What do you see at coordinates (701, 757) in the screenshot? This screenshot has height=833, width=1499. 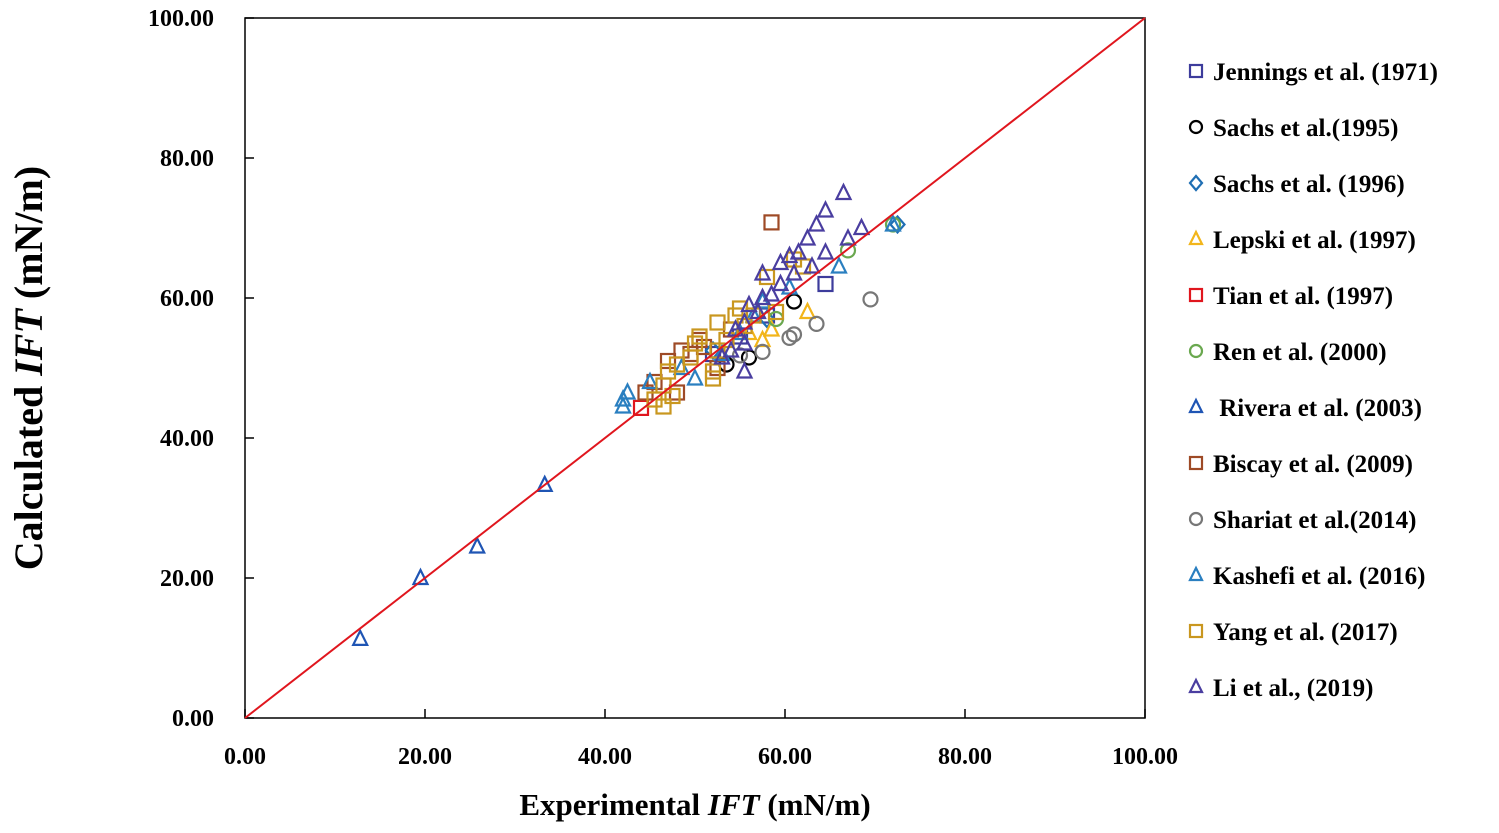 I see `x-tick-labels: 0.00 20.00 40.00 60.00 80.00 100.00` at bounding box center [701, 757].